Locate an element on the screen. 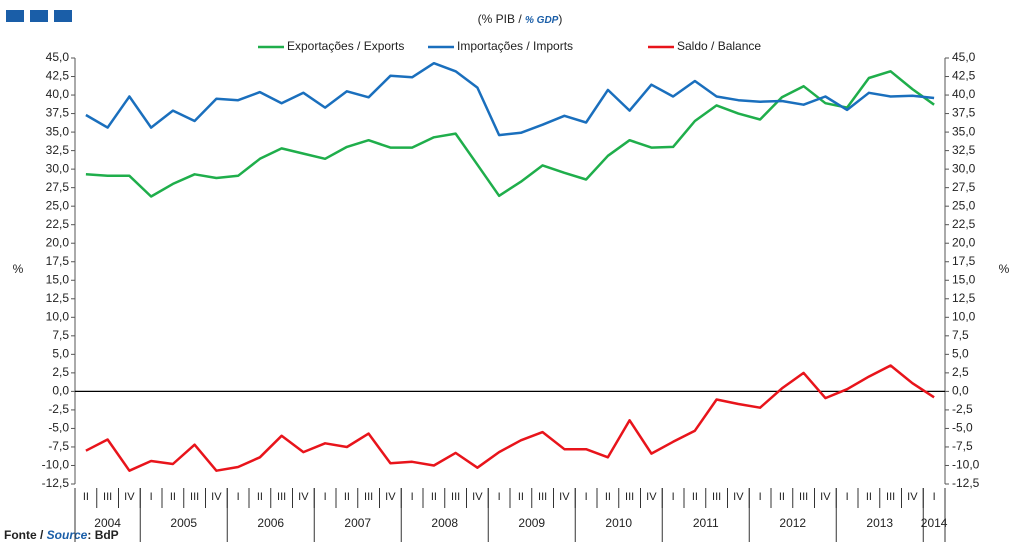 The width and height of the screenshot is (1013, 542). series-line is located at coordinates (510, 99).